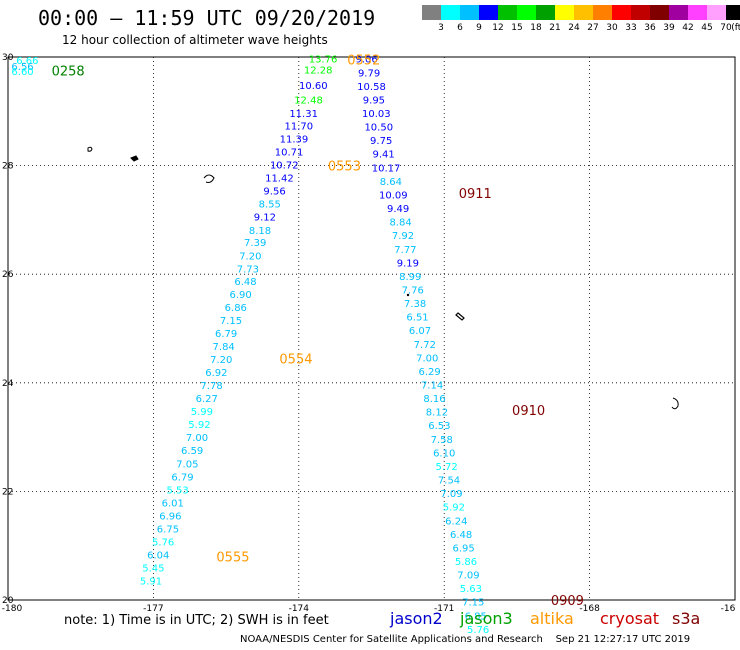 The image size is (740, 650). What do you see at coordinates (374, 100) in the screenshot?
I see `wave-height-label: 9.95` at bounding box center [374, 100].